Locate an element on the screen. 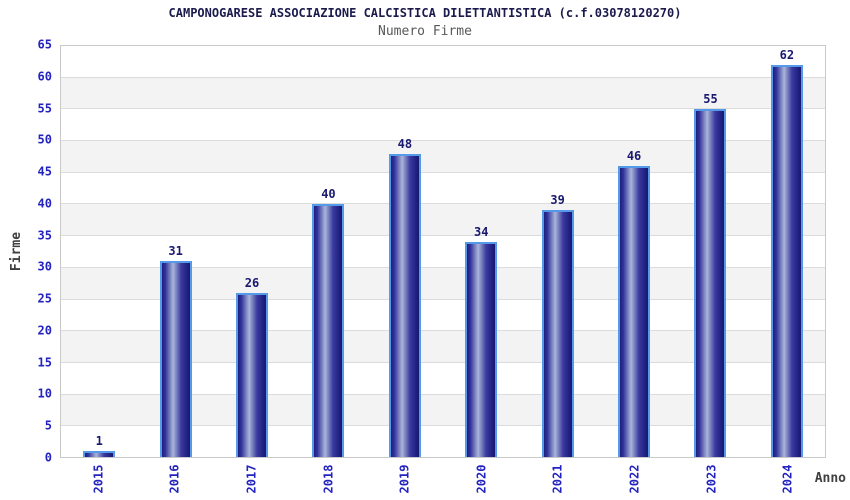 The height and width of the screenshot is (500, 850). bar-slot-2023: 55 is located at coordinates (710, 251).